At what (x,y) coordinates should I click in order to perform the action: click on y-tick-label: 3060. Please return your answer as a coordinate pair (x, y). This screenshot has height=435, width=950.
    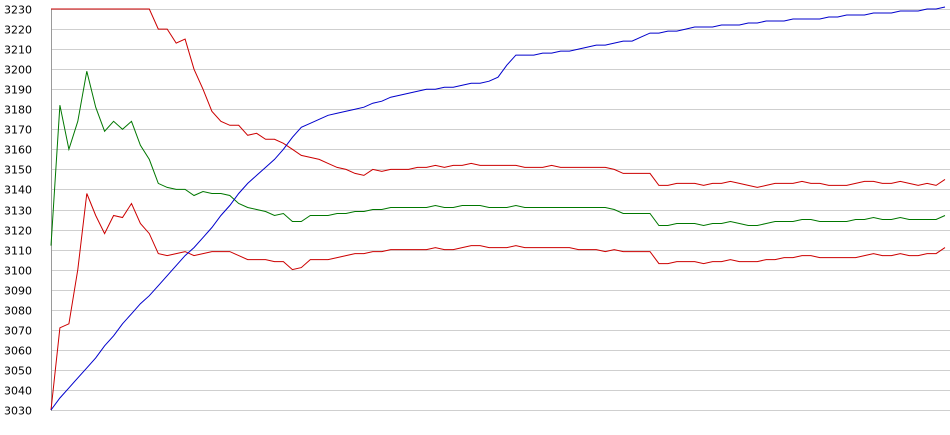
    Looking at the image, I should click on (18, 351).